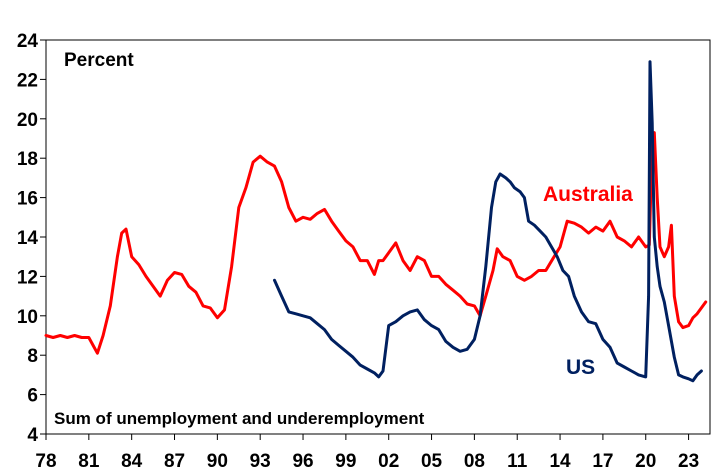 Image resolution: width=728 pixels, height=473 pixels. What do you see at coordinates (345, 461) in the screenshot?
I see `x-tick-label: 99` at bounding box center [345, 461].